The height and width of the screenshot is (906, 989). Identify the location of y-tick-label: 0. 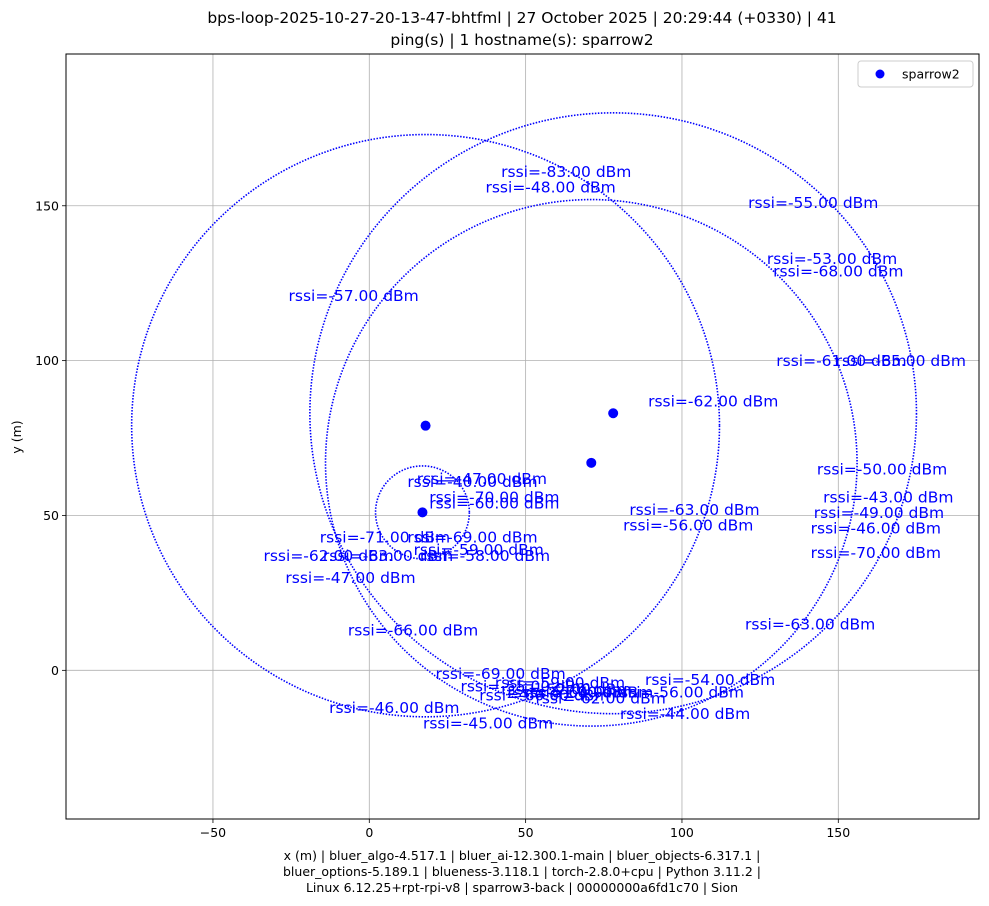
(55, 670).